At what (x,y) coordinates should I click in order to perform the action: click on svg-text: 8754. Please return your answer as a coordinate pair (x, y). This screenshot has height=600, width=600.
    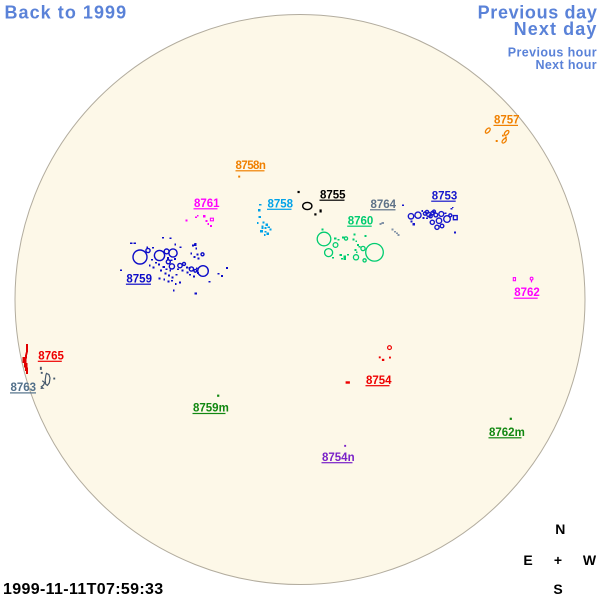
    Looking at the image, I should click on (379, 381).